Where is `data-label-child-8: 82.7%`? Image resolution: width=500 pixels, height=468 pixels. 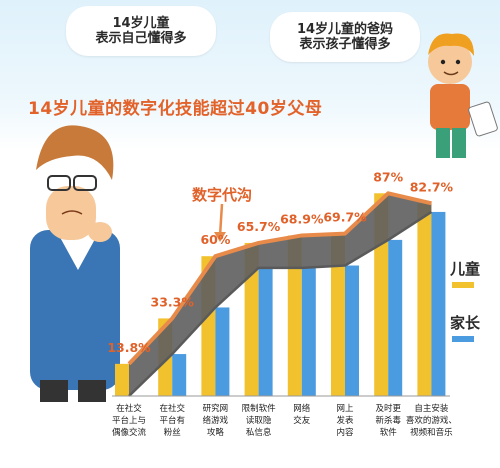 data-label-child-8: 82.7% is located at coordinates (432, 186).